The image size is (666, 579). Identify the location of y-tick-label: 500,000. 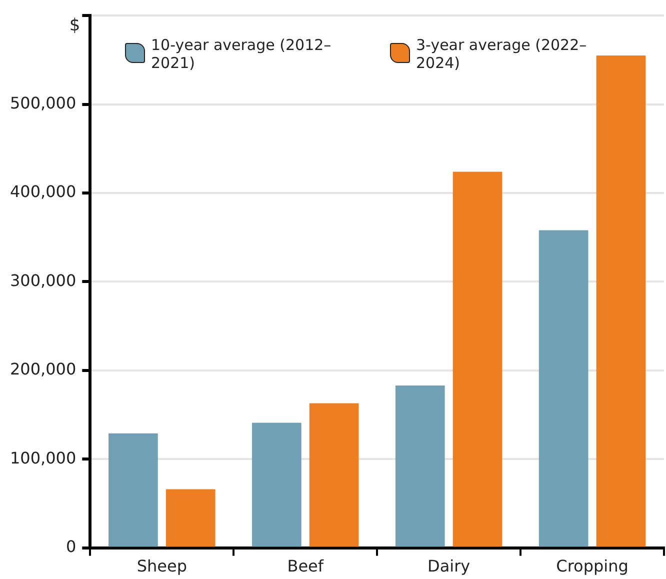
(43, 102).